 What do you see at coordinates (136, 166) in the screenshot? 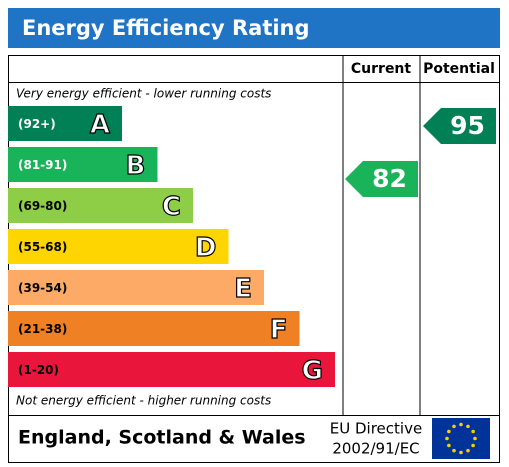
I see `band-letter: B` at bounding box center [136, 166].